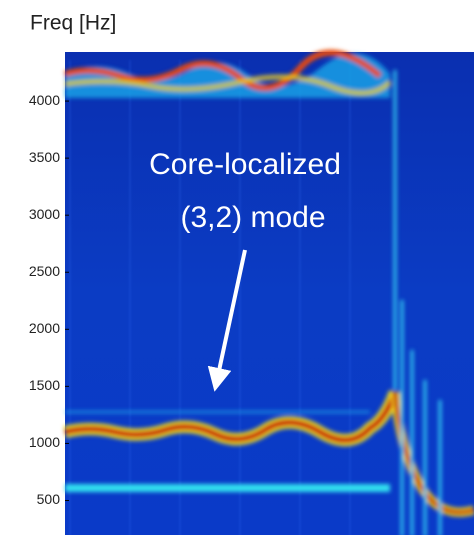 This screenshot has height=540, width=474. What do you see at coordinates (245, 164) in the screenshot?
I see `annotation: Core-localized` at bounding box center [245, 164].